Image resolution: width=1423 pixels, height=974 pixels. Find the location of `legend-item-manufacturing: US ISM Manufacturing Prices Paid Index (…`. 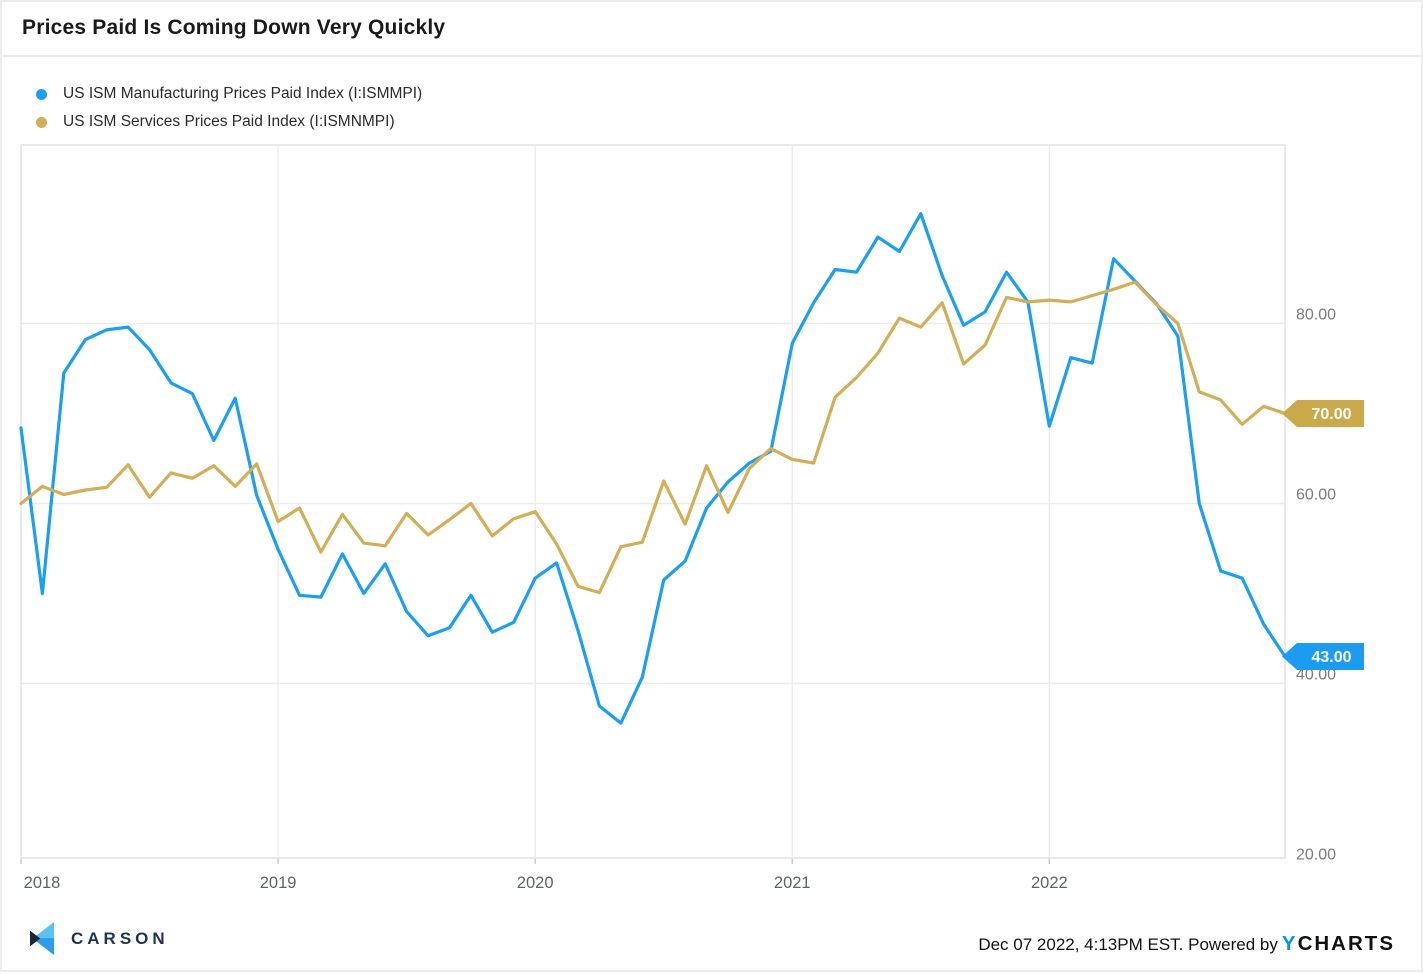

legend-item-manufacturing: US ISM Manufacturing Prices Paid Index (… is located at coordinates (229, 94).